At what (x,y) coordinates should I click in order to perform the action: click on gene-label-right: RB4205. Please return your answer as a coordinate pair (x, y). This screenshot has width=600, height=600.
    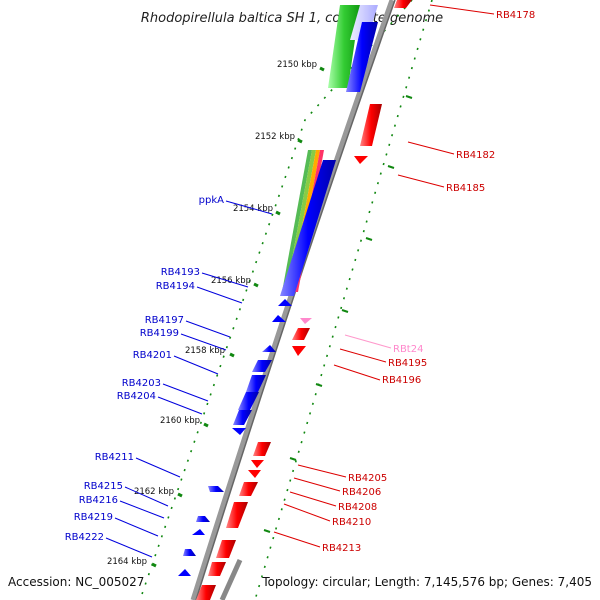
    Looking at the image, I should click on (367, 478).